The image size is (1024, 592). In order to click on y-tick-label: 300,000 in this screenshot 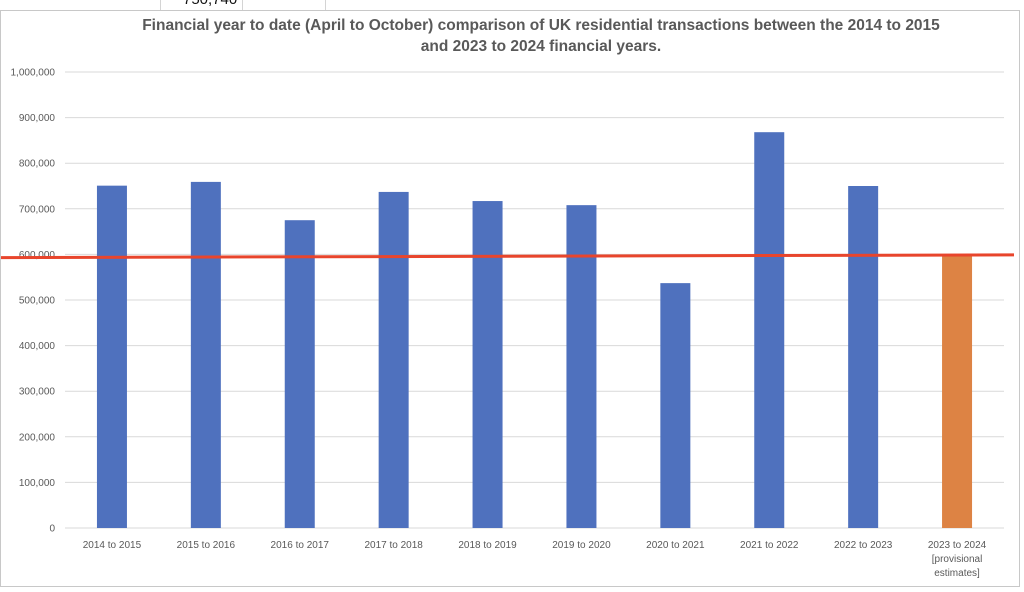, I will do `click(37, 392)`.